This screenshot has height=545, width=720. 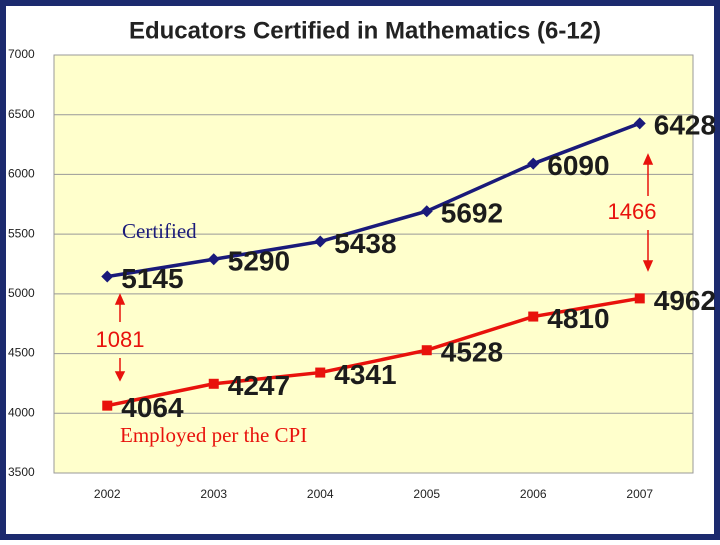 What do you see at coordinates (632, 211) in the screenshot?
I see `annotation: 1466` at bounding box center [632, 211].